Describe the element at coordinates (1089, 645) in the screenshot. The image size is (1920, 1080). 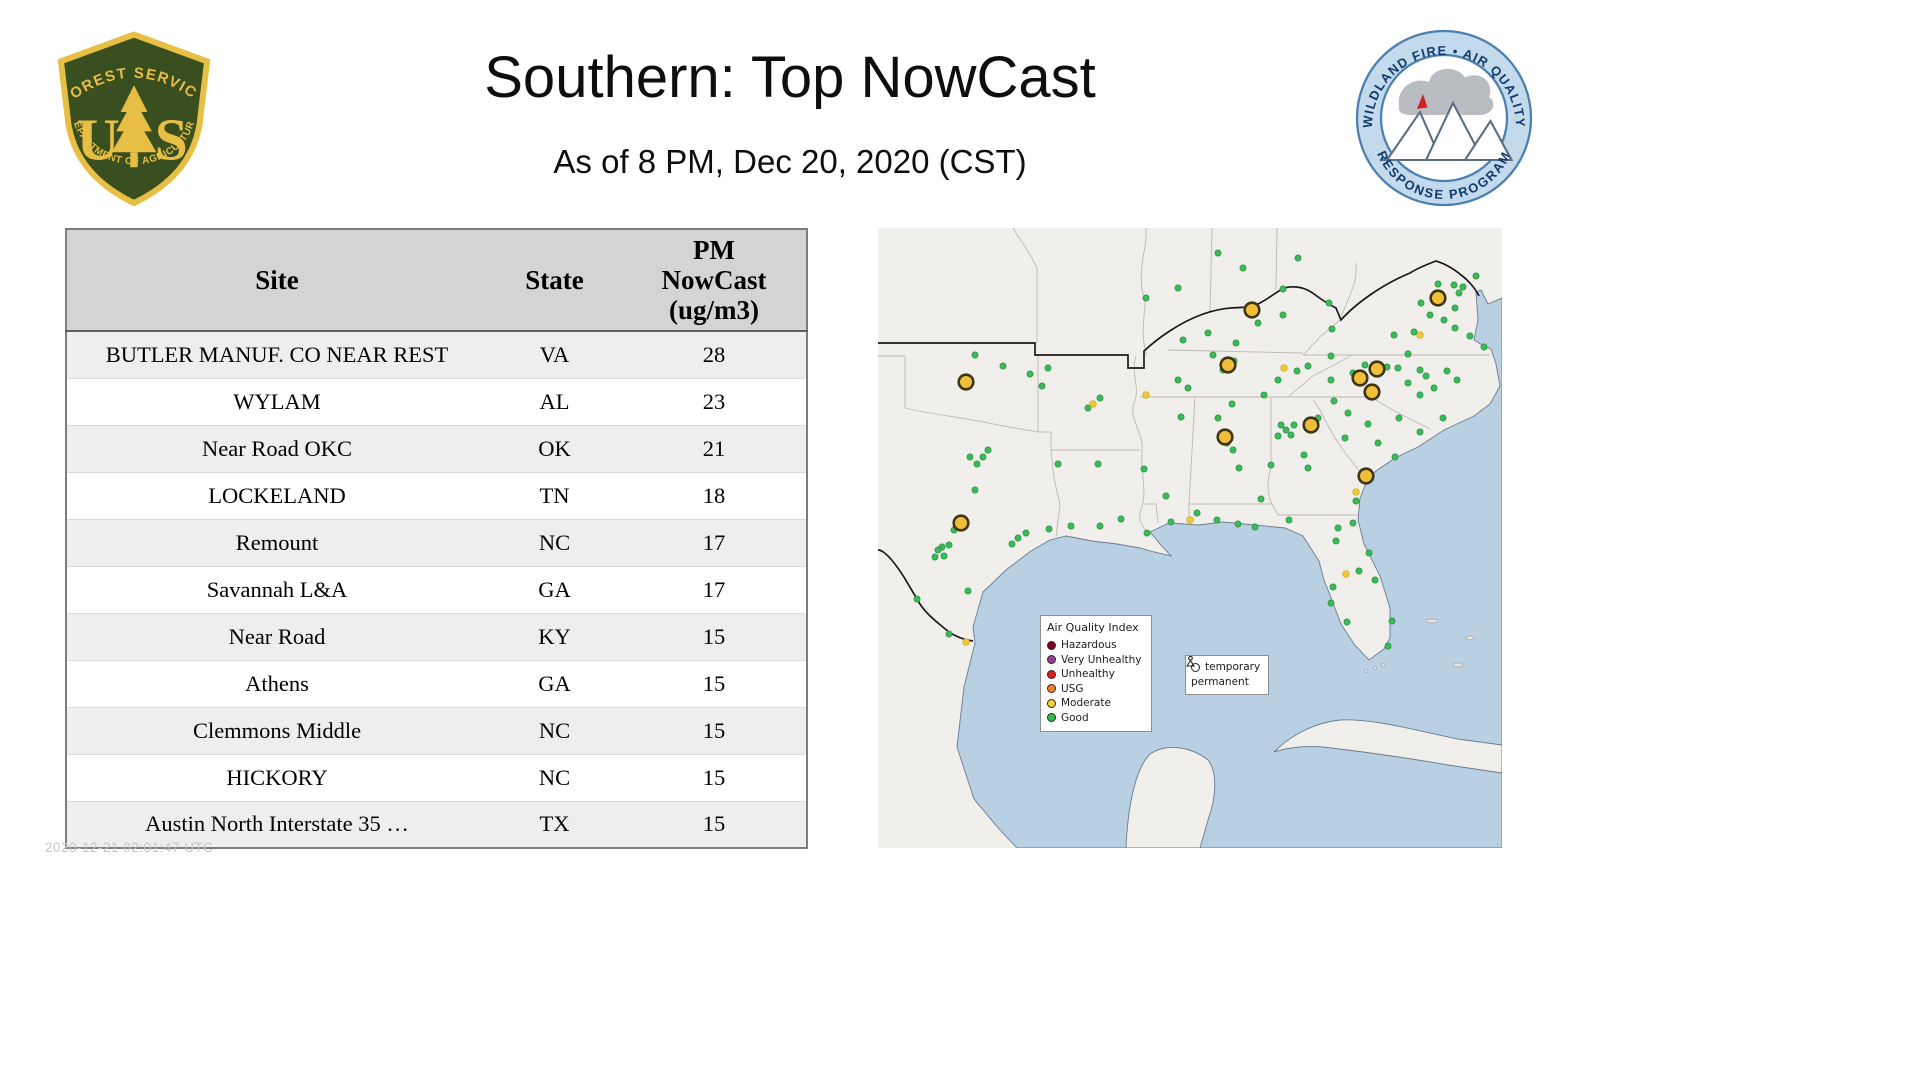
I see `aqi-label: Hazardous` at that location.